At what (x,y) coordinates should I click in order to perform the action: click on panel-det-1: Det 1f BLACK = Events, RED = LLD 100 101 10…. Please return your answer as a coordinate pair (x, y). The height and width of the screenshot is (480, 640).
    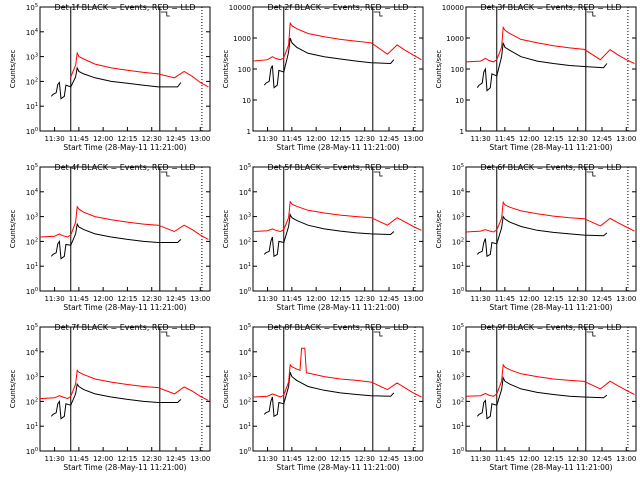
    Looking at the image, I should click on (110, 77).